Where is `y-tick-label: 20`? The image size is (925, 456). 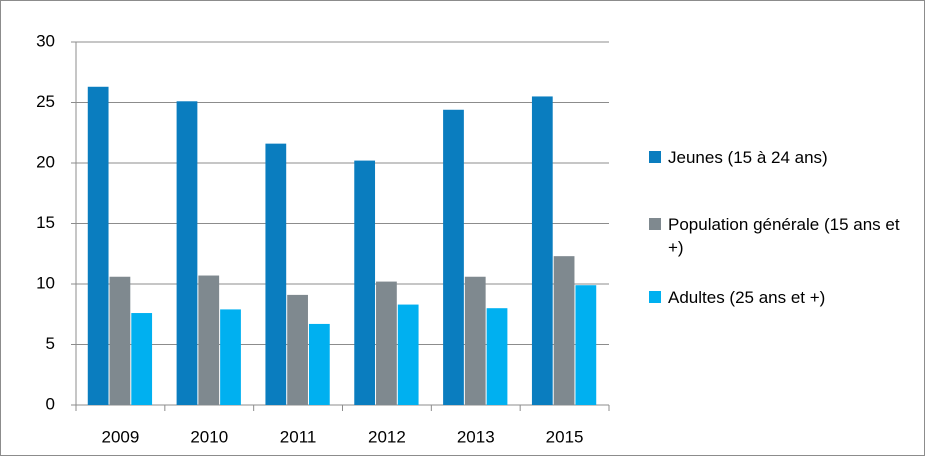
y-tick-label: 20 is located at coordinates (45, 161).